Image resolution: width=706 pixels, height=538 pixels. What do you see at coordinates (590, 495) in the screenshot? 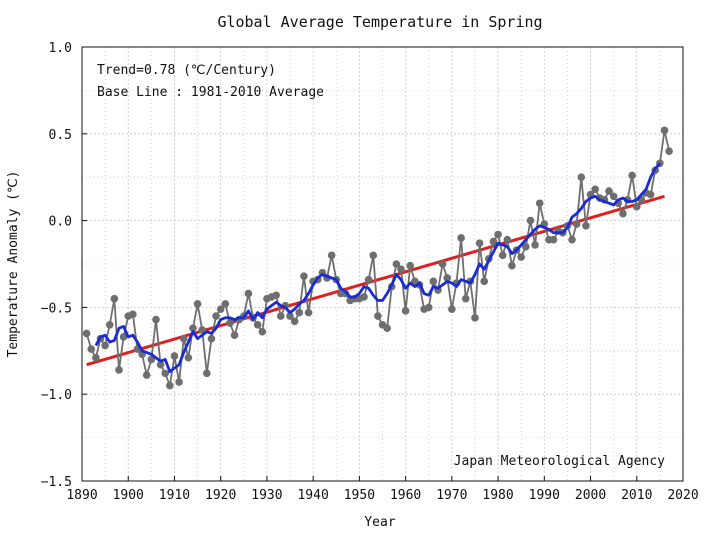
I see `x-tick-label: 2000` at bounding box center [590, 495].